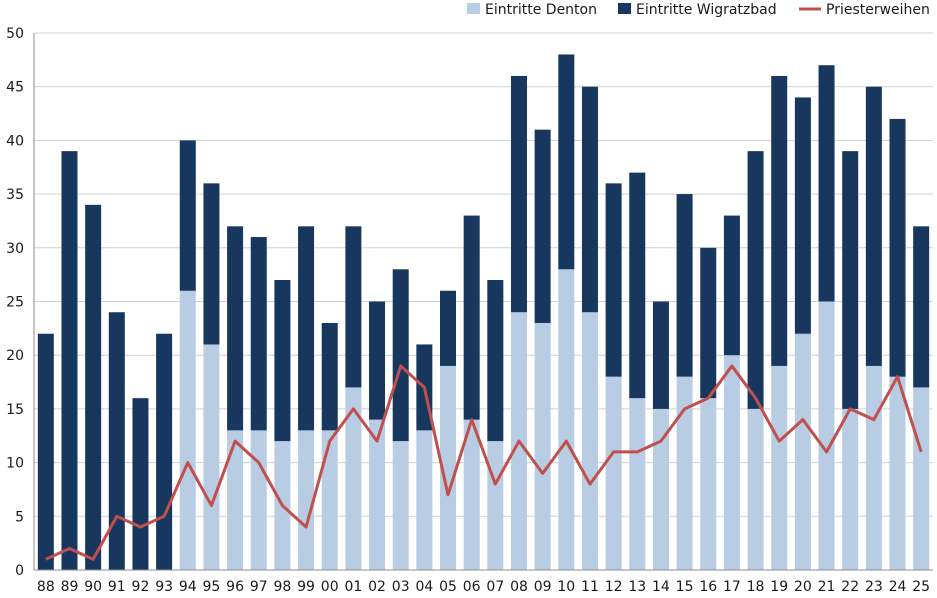 Image resolution: width=937 pixels, height=598 pixels. I want to click on y-axis-ticks: 0 5 10 15 20 25 30 35 40 45 50, so click(15, 302).